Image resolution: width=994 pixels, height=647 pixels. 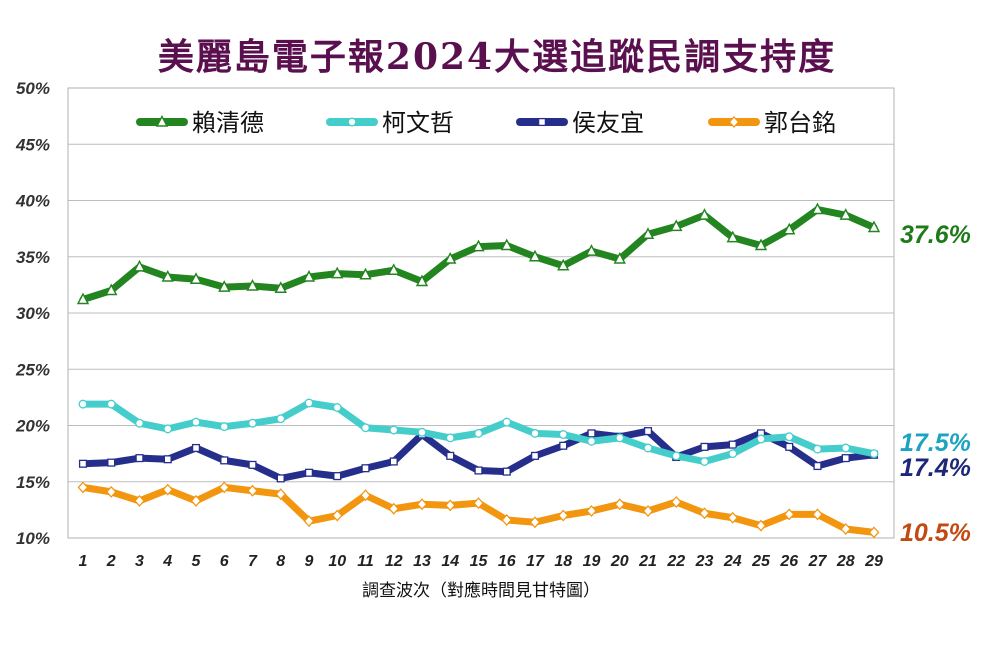 I want to click on legend: 賴清德 柯文哲 侯友宜 郭台銘, so click(x=486, y=123).